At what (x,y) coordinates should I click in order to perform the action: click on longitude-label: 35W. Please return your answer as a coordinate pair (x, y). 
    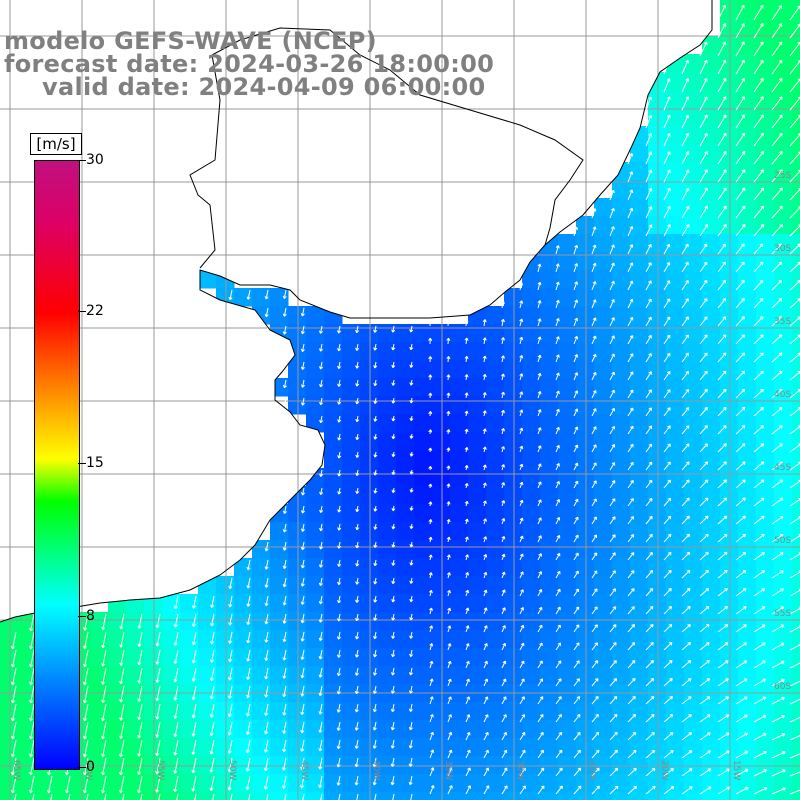
    Looking at the image, I should click on (448, 770).